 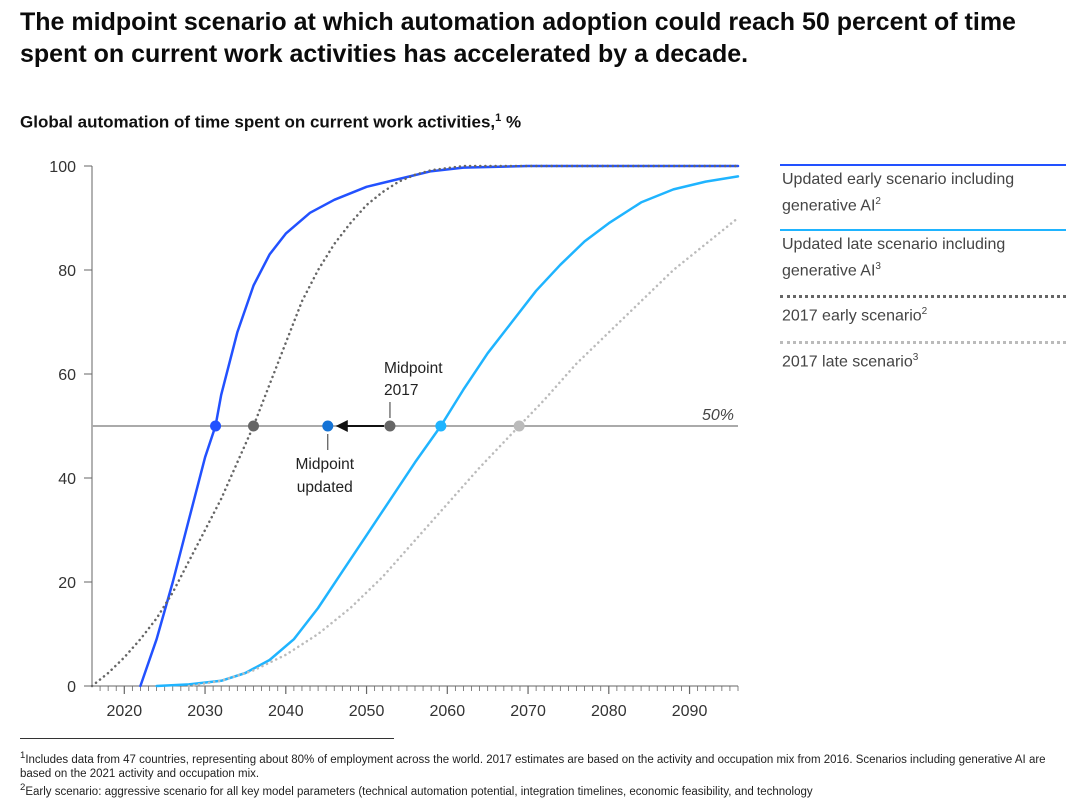 What do you see at coordinates (609, 711) in the screenshot?
I see `x-tick-label: 2080` at bounding box center [609, 711].